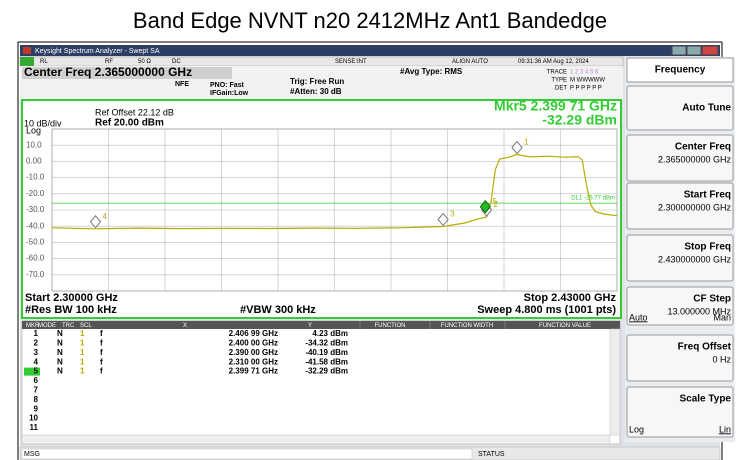  I want to click on softkey-label: CF Step, so click(712, 299).